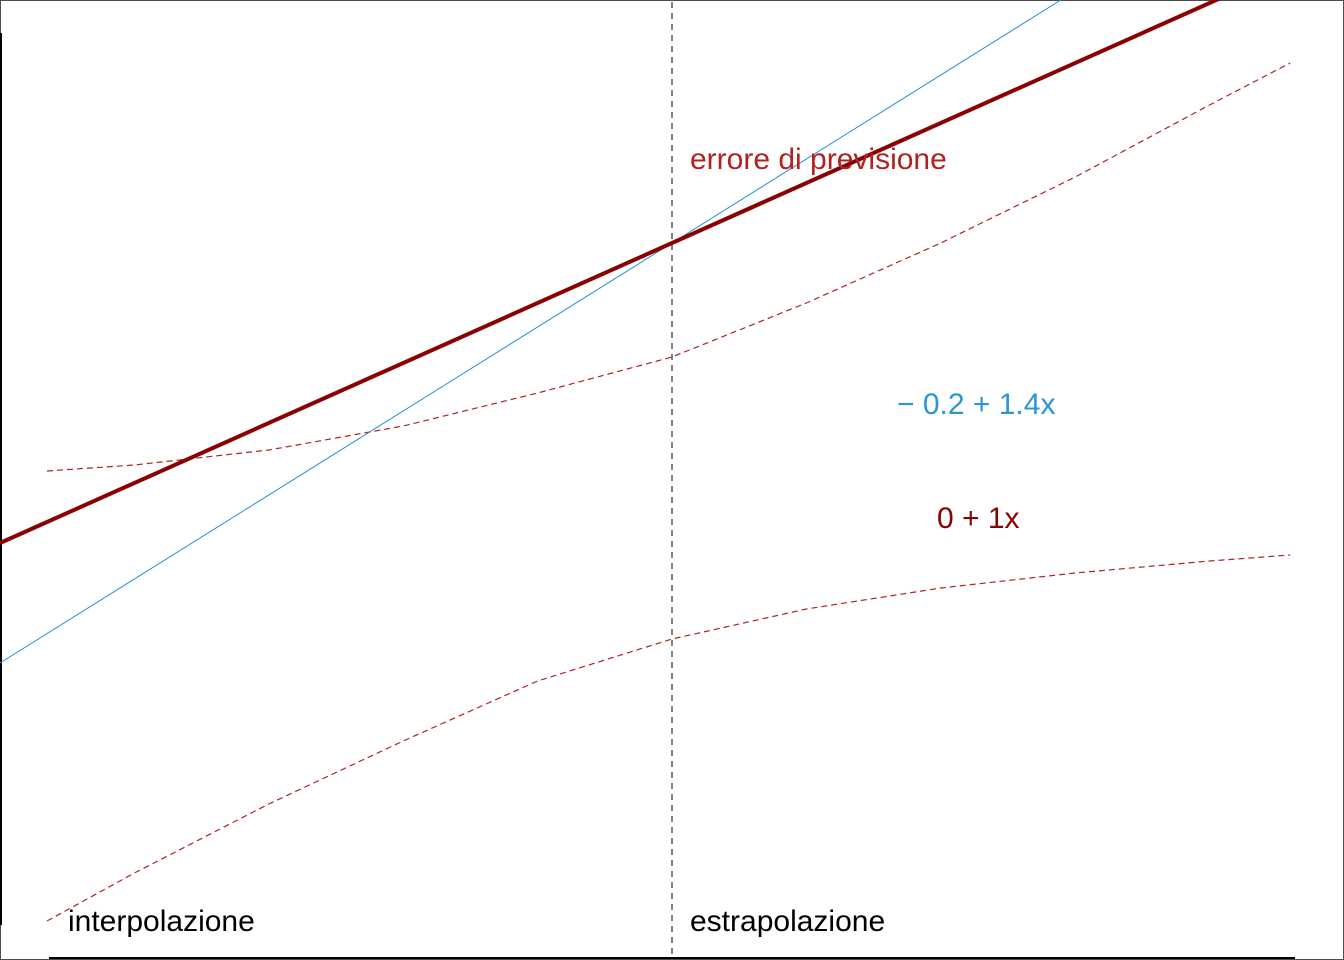 The width and height of the screenshot is (1344, 960). Describe the element at coordinates (161, 921) in the screenshot. I see `interpolation-label: interpolazione` at that location.